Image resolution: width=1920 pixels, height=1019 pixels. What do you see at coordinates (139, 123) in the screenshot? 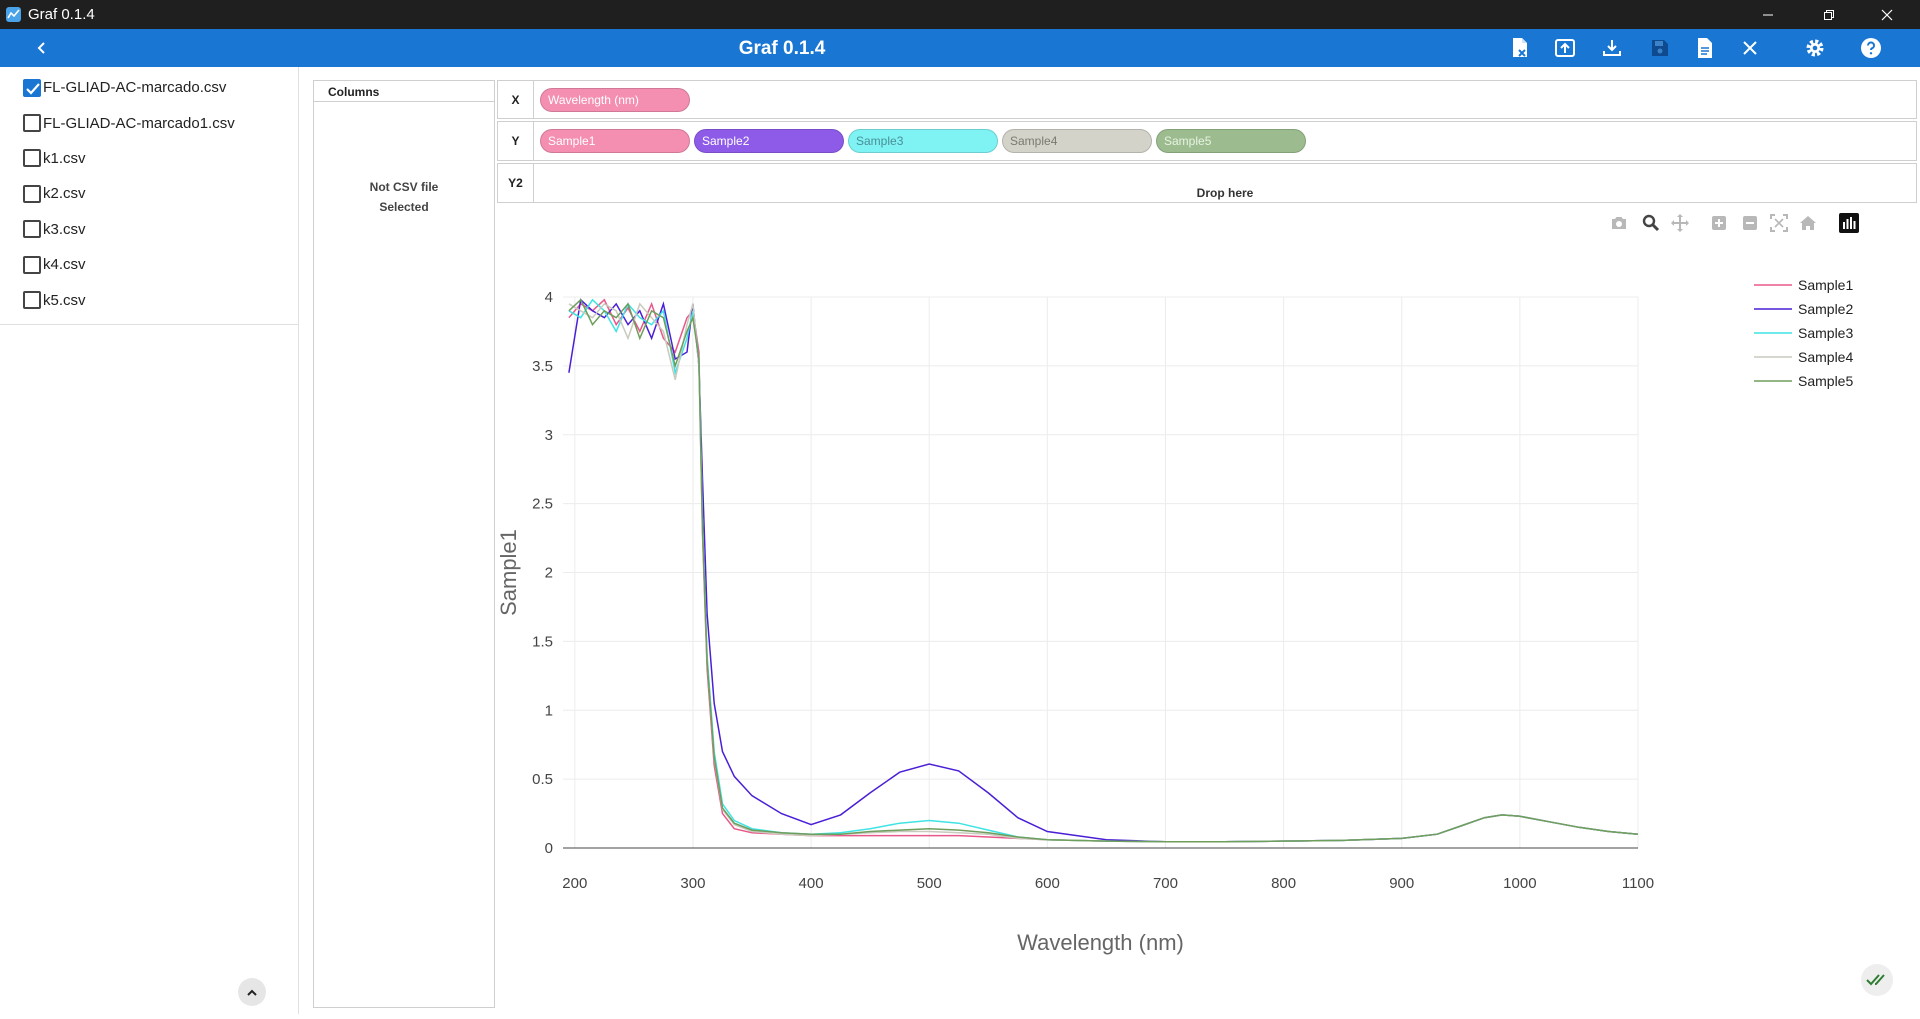
I see `file-name: FL-GLIAD-AC-marcado1.csv` at bounding box center [139, 123].